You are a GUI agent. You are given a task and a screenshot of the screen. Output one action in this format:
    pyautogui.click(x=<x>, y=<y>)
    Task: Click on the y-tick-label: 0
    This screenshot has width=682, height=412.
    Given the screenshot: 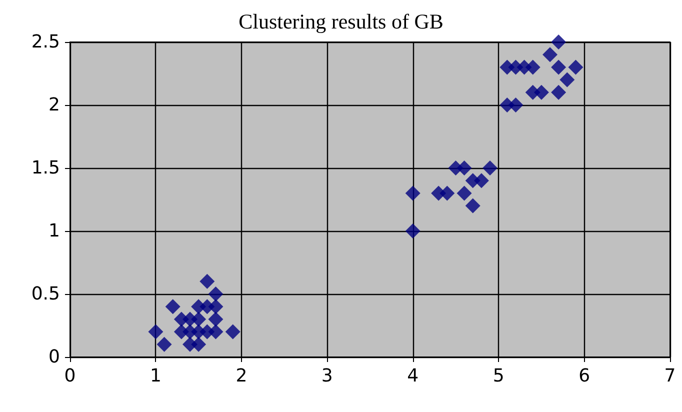 What is the action you would take?
    pyautogui.click(x=54, y=357)
    